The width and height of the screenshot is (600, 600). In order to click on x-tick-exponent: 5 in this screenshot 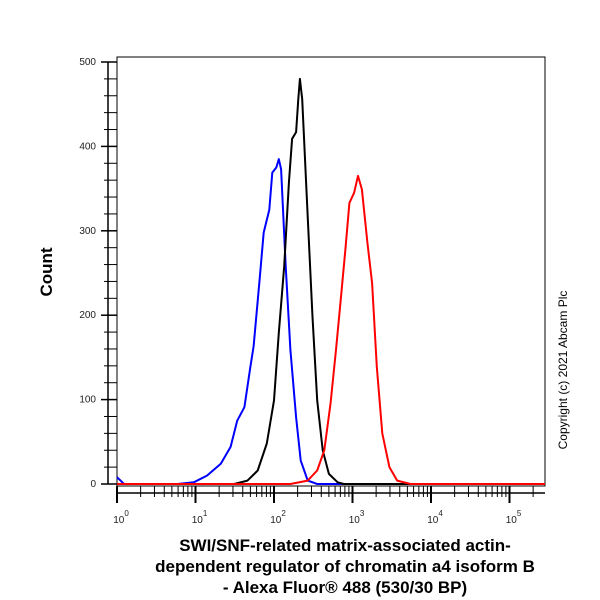, I will do `click(519, 513)`.